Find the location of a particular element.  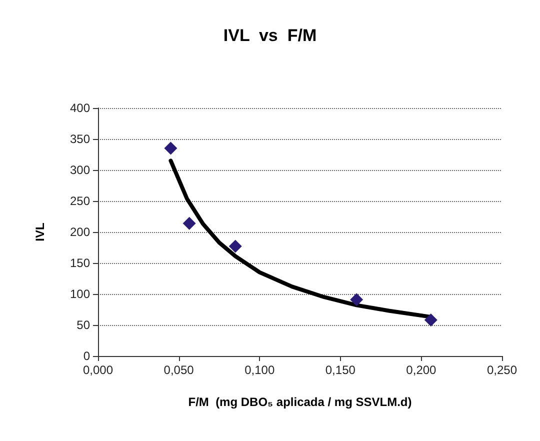

x-tick-label: 0,050 is located at coordinates (179, 370).